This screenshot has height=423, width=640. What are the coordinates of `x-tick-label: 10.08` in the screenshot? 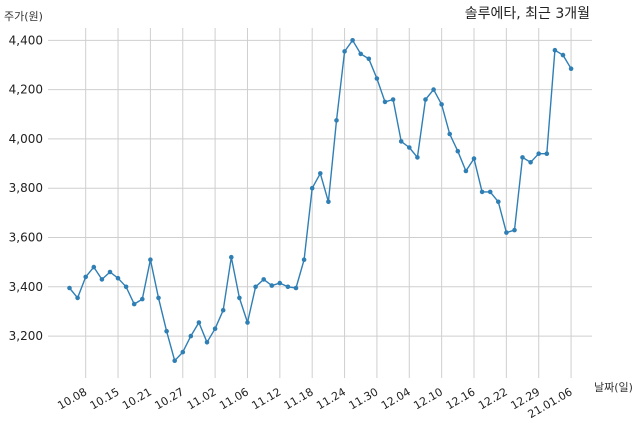 It's located at (72, 398).